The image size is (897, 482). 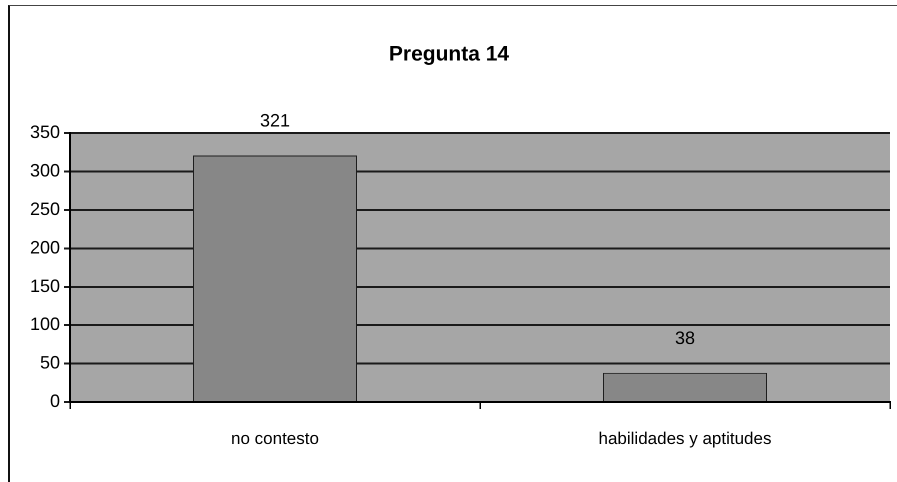 I want to click on y-tick-label: 300, so click(x=45, y=170).